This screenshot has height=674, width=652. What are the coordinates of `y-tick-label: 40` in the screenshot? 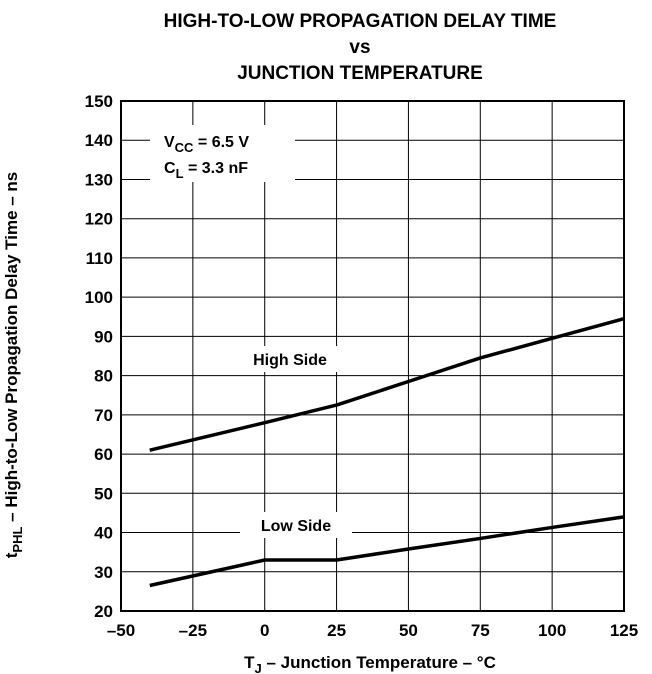 It's located at (103, 533).